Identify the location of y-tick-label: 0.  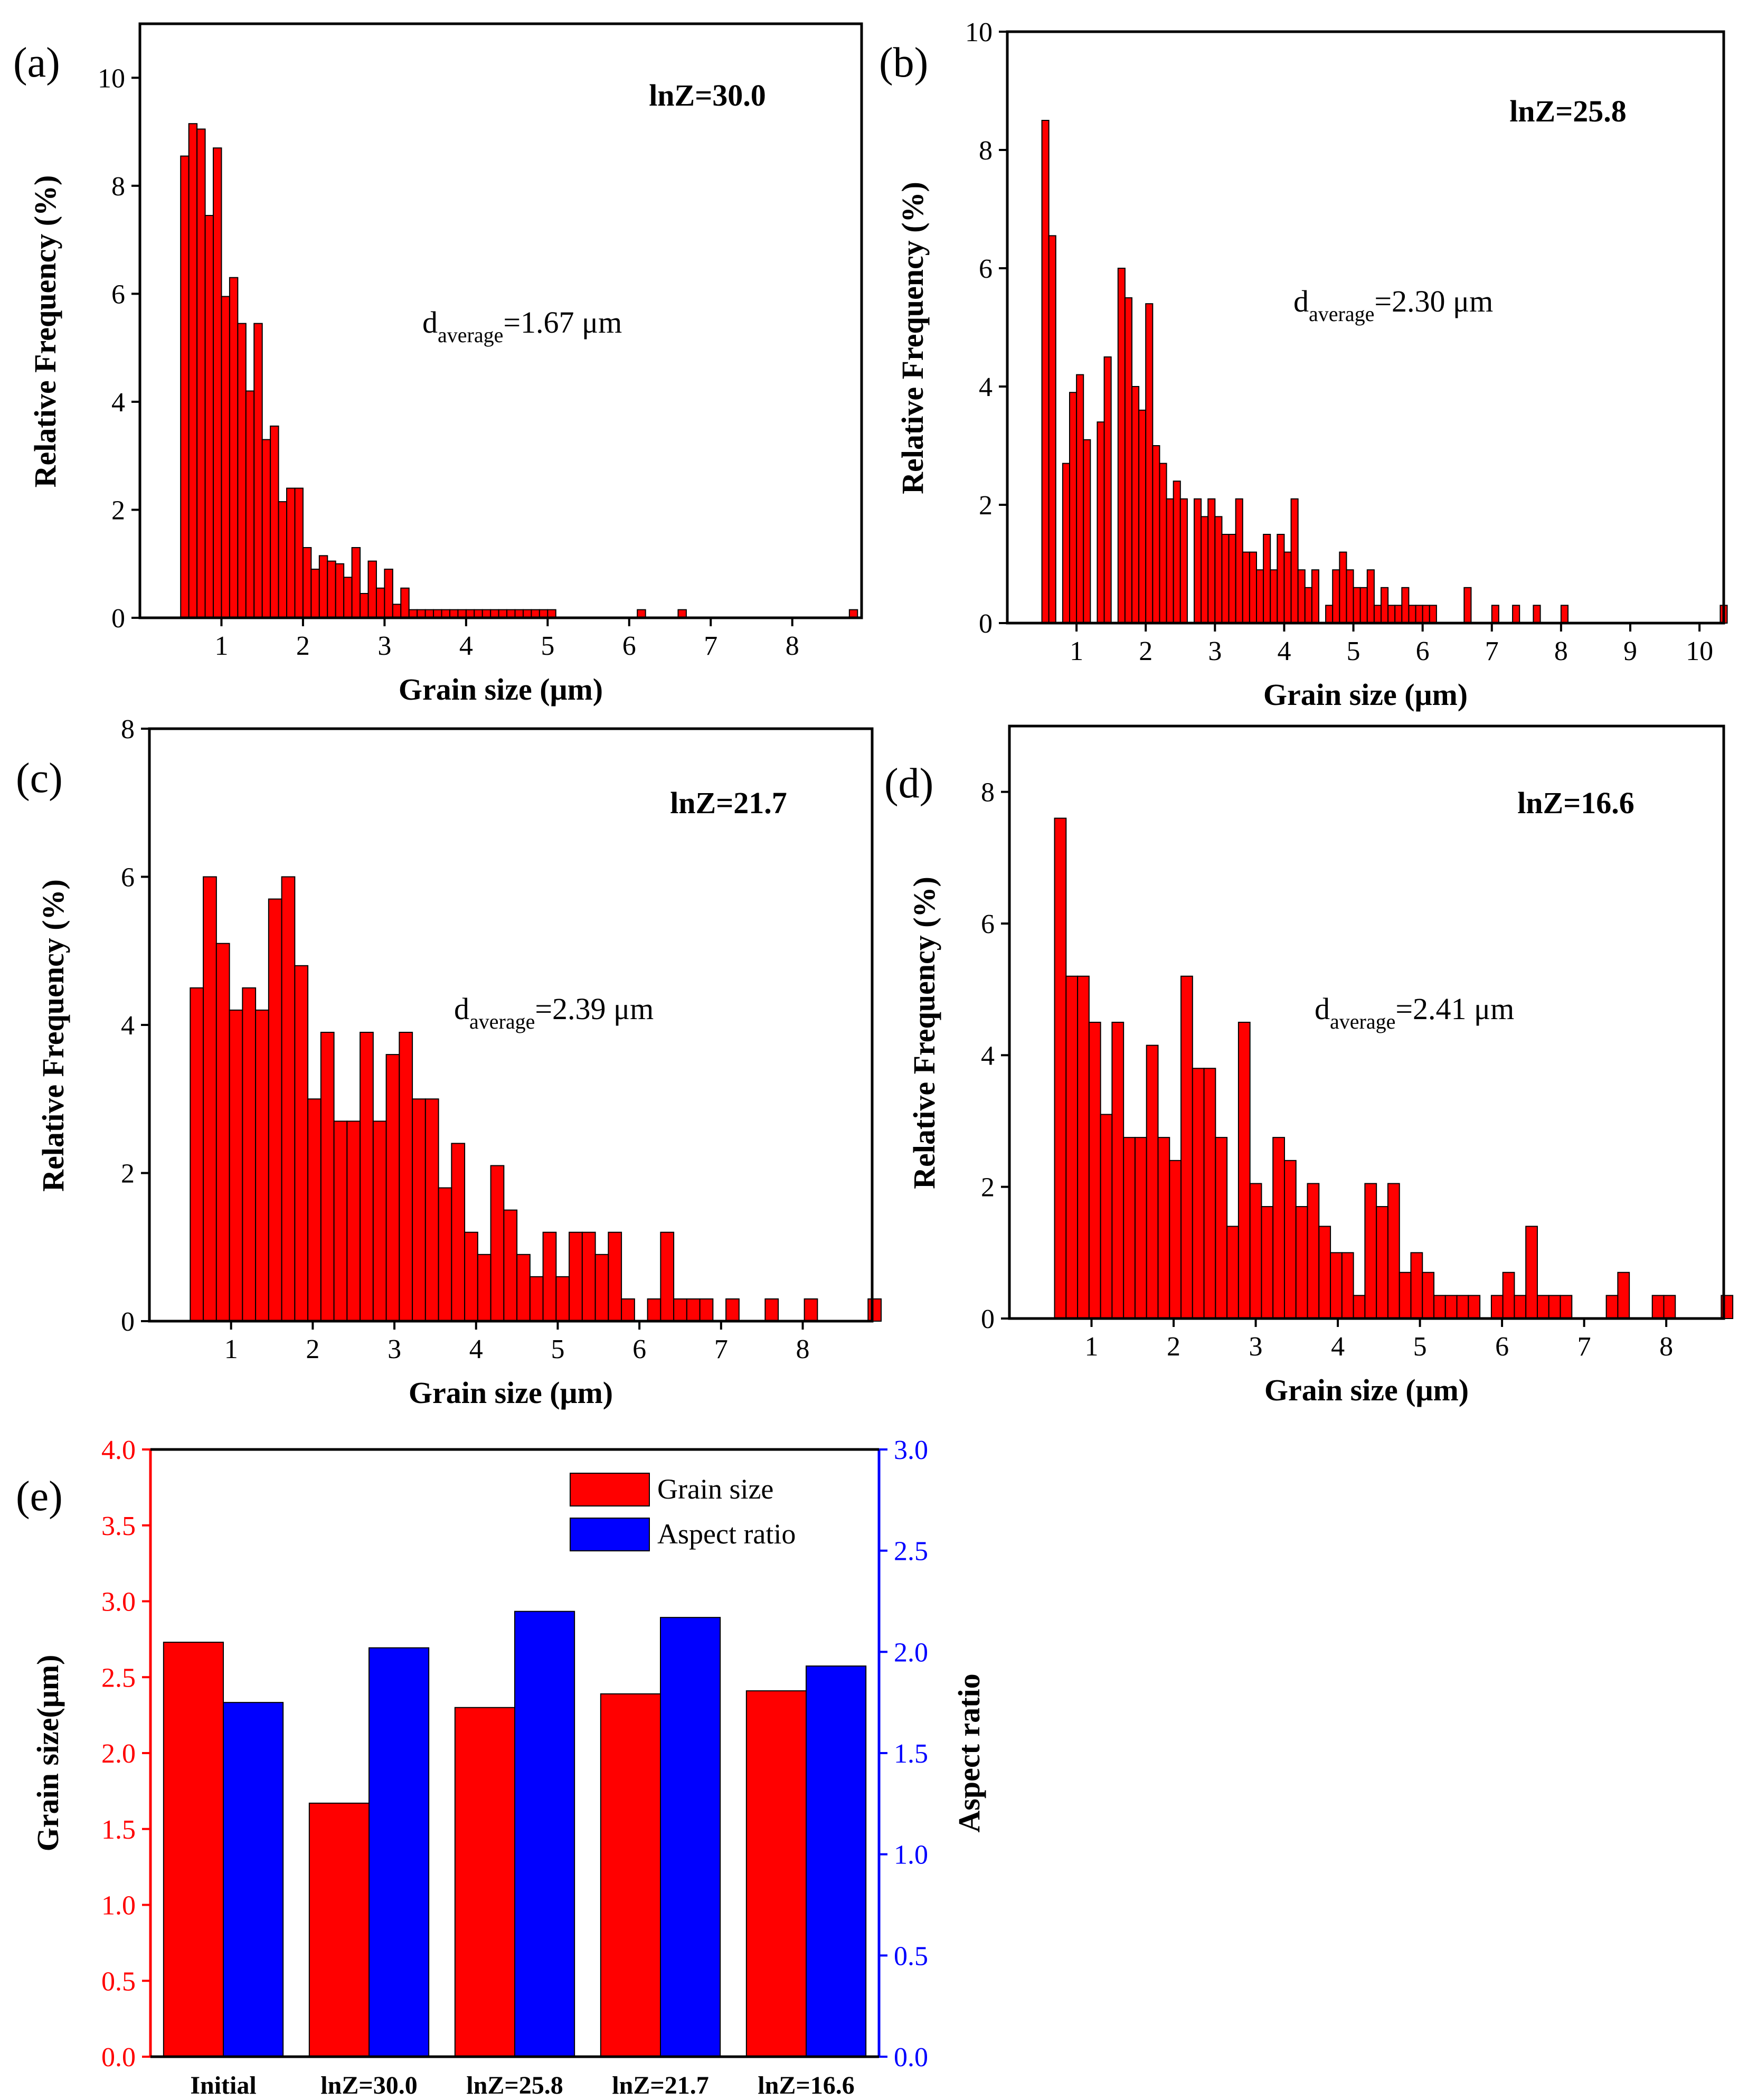
(988, 1319).